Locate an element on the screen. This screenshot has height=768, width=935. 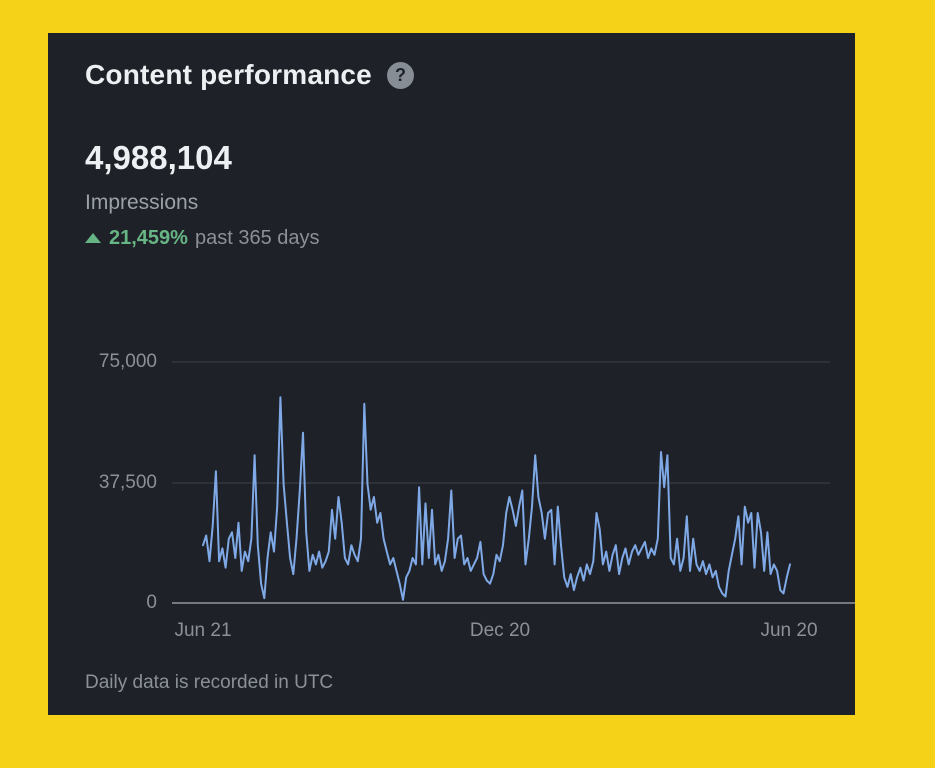
help-icon: ? is located at coordinates (400, 75).